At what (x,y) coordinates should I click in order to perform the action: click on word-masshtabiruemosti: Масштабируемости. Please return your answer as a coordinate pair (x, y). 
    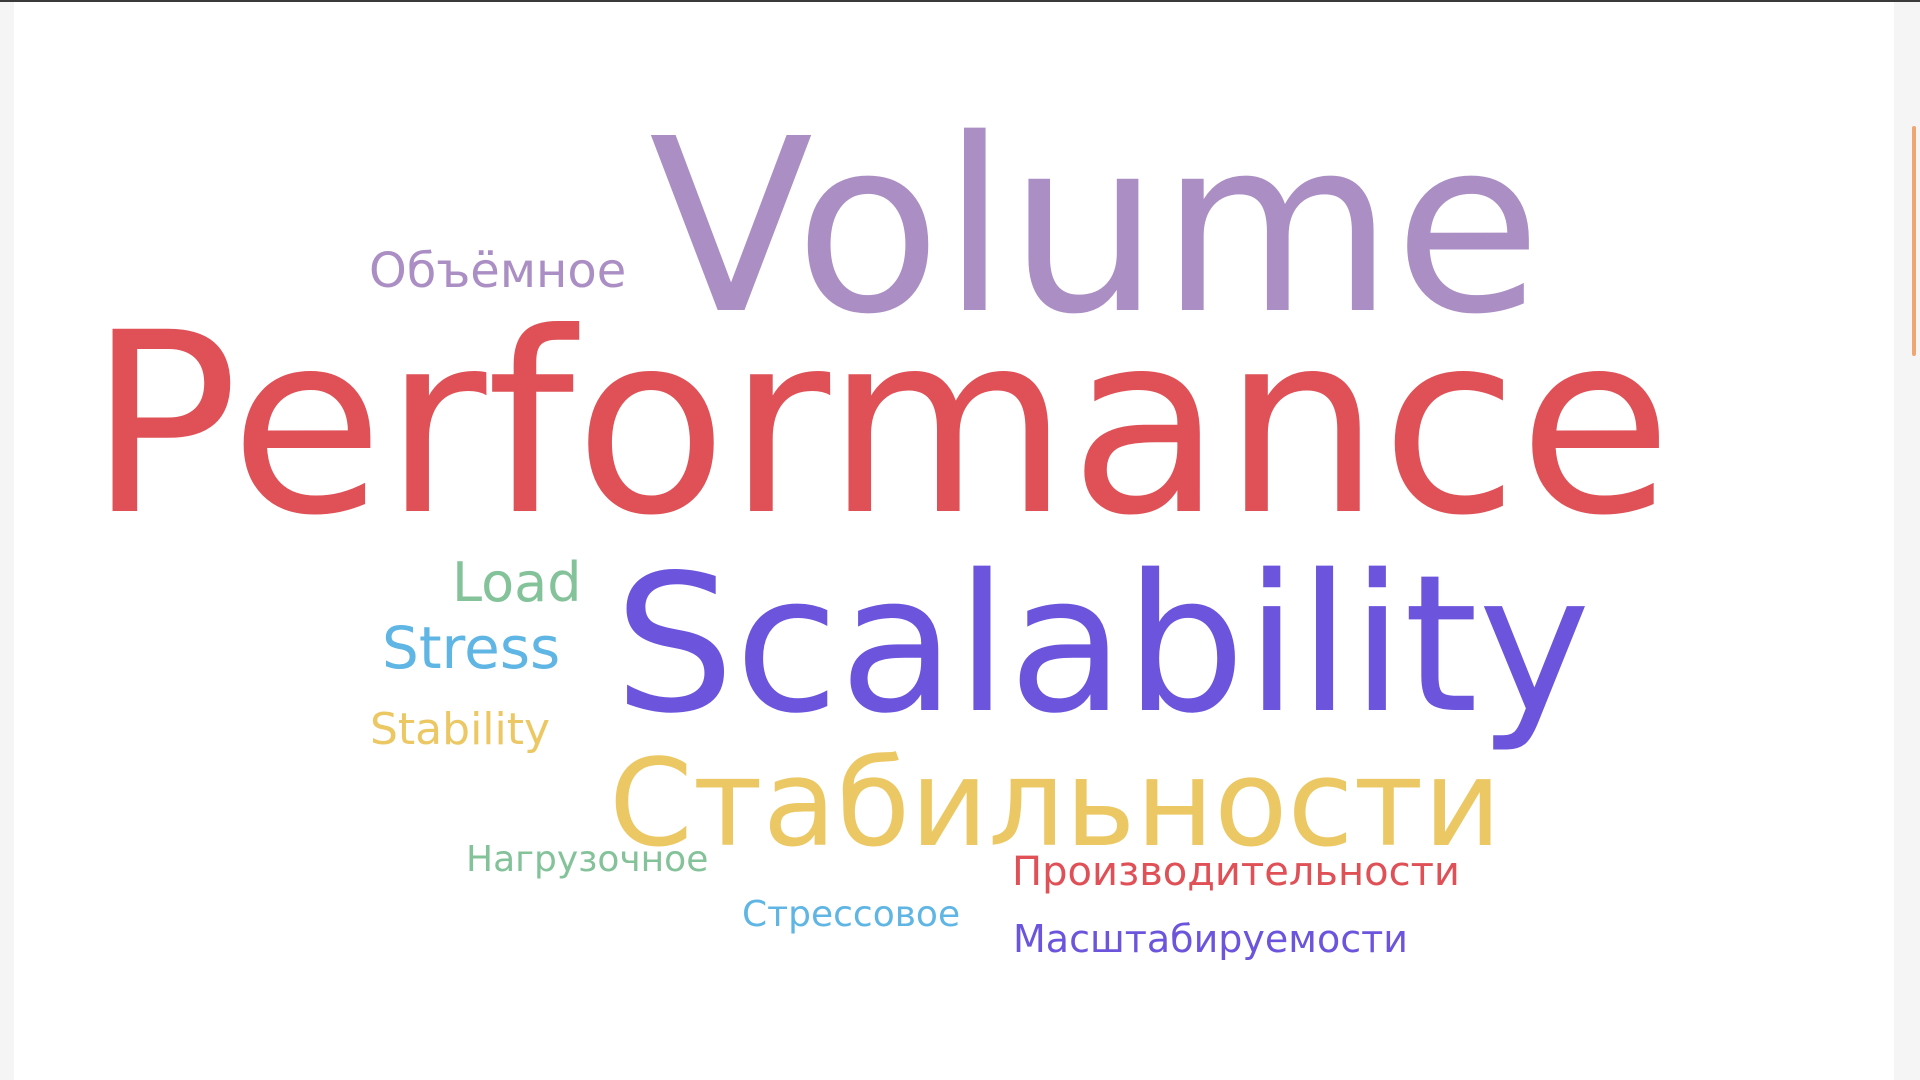
    Looking at the image, I should click on (1210, 939).